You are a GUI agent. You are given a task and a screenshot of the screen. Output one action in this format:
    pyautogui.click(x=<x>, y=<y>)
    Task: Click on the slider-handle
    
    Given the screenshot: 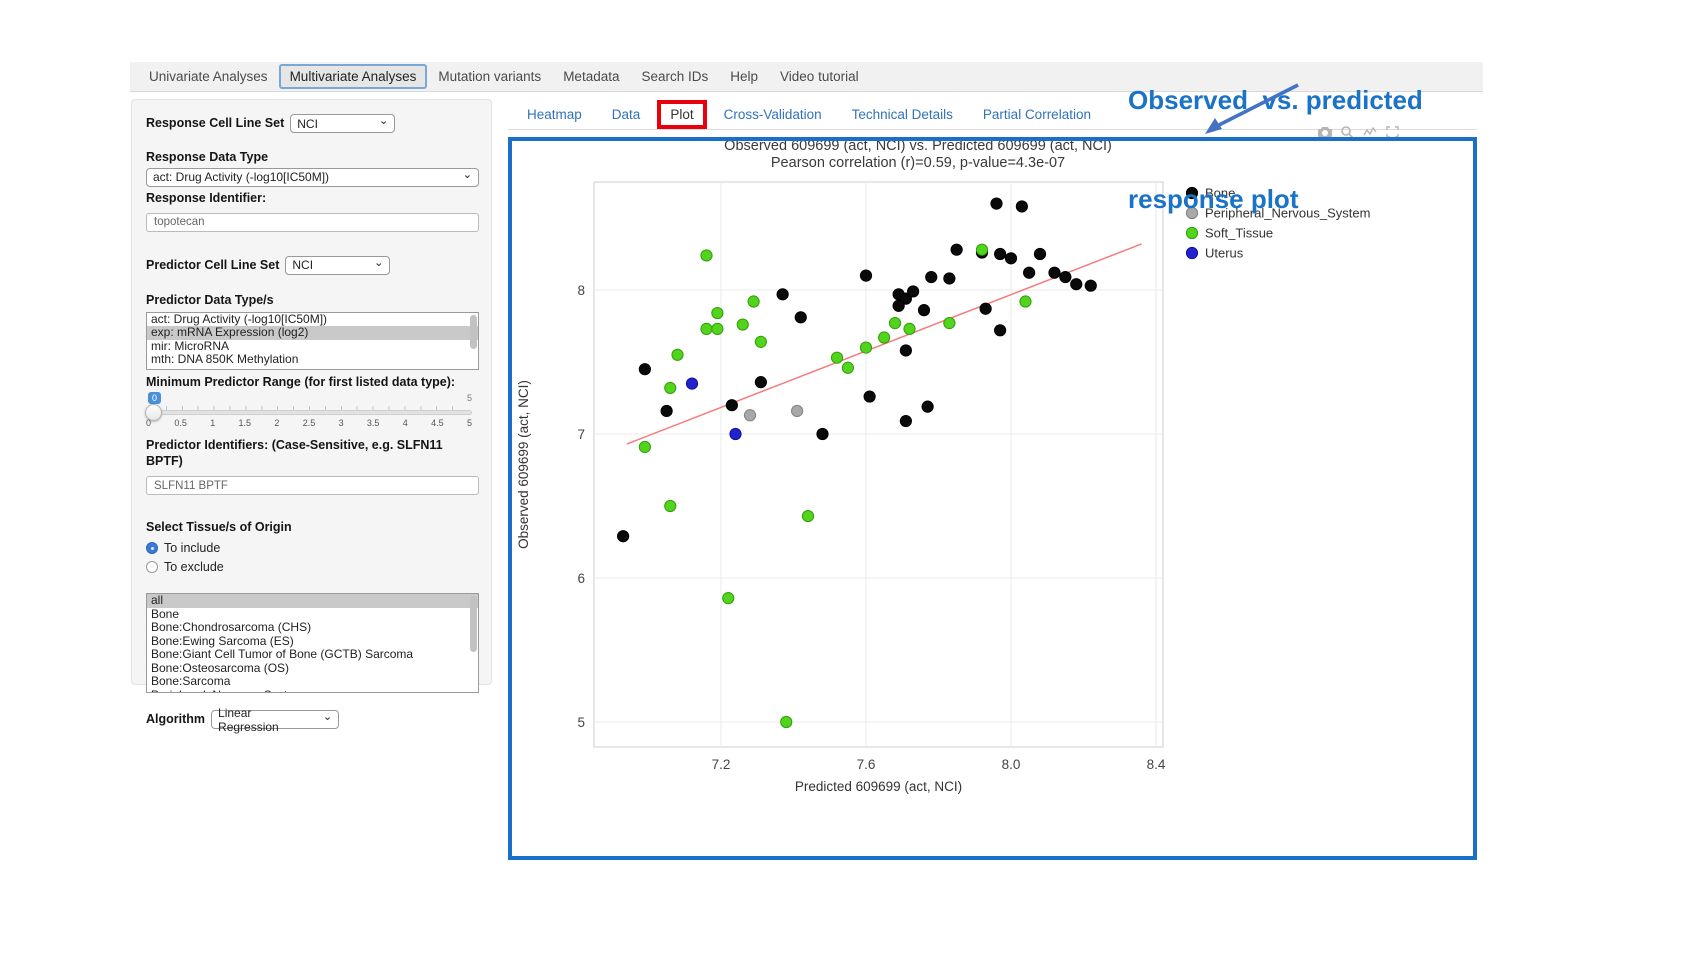 What is the action you would take?
    pyautogui.click(x=153, y=412)
    